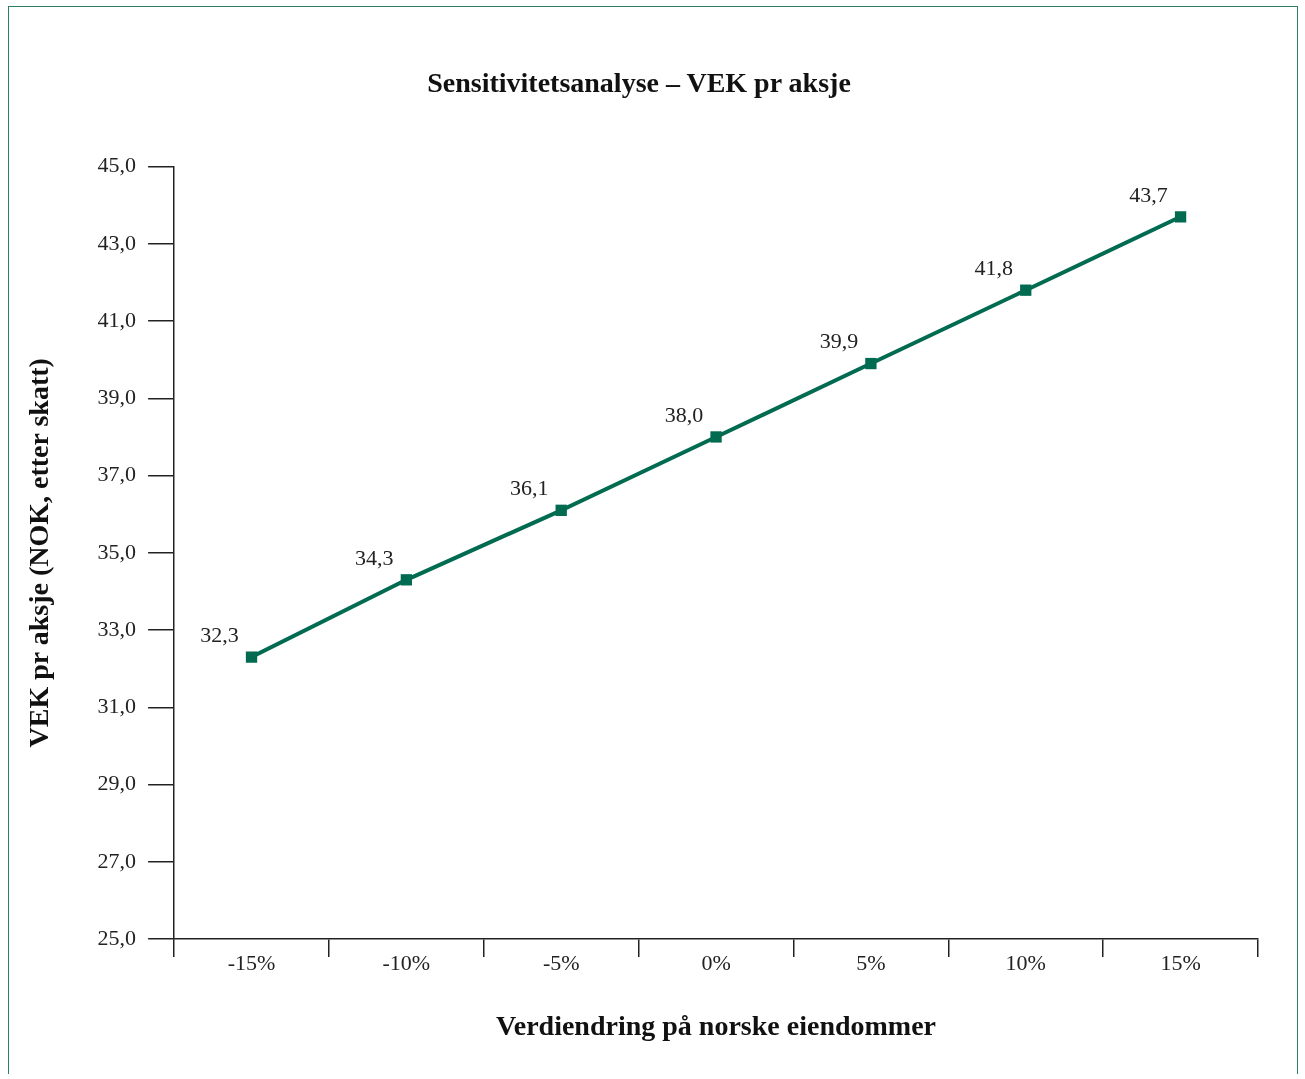 The width and height of the screenshot is (1305, 1079). I want to click on x-tick-label: -10%, so click(406, 962).